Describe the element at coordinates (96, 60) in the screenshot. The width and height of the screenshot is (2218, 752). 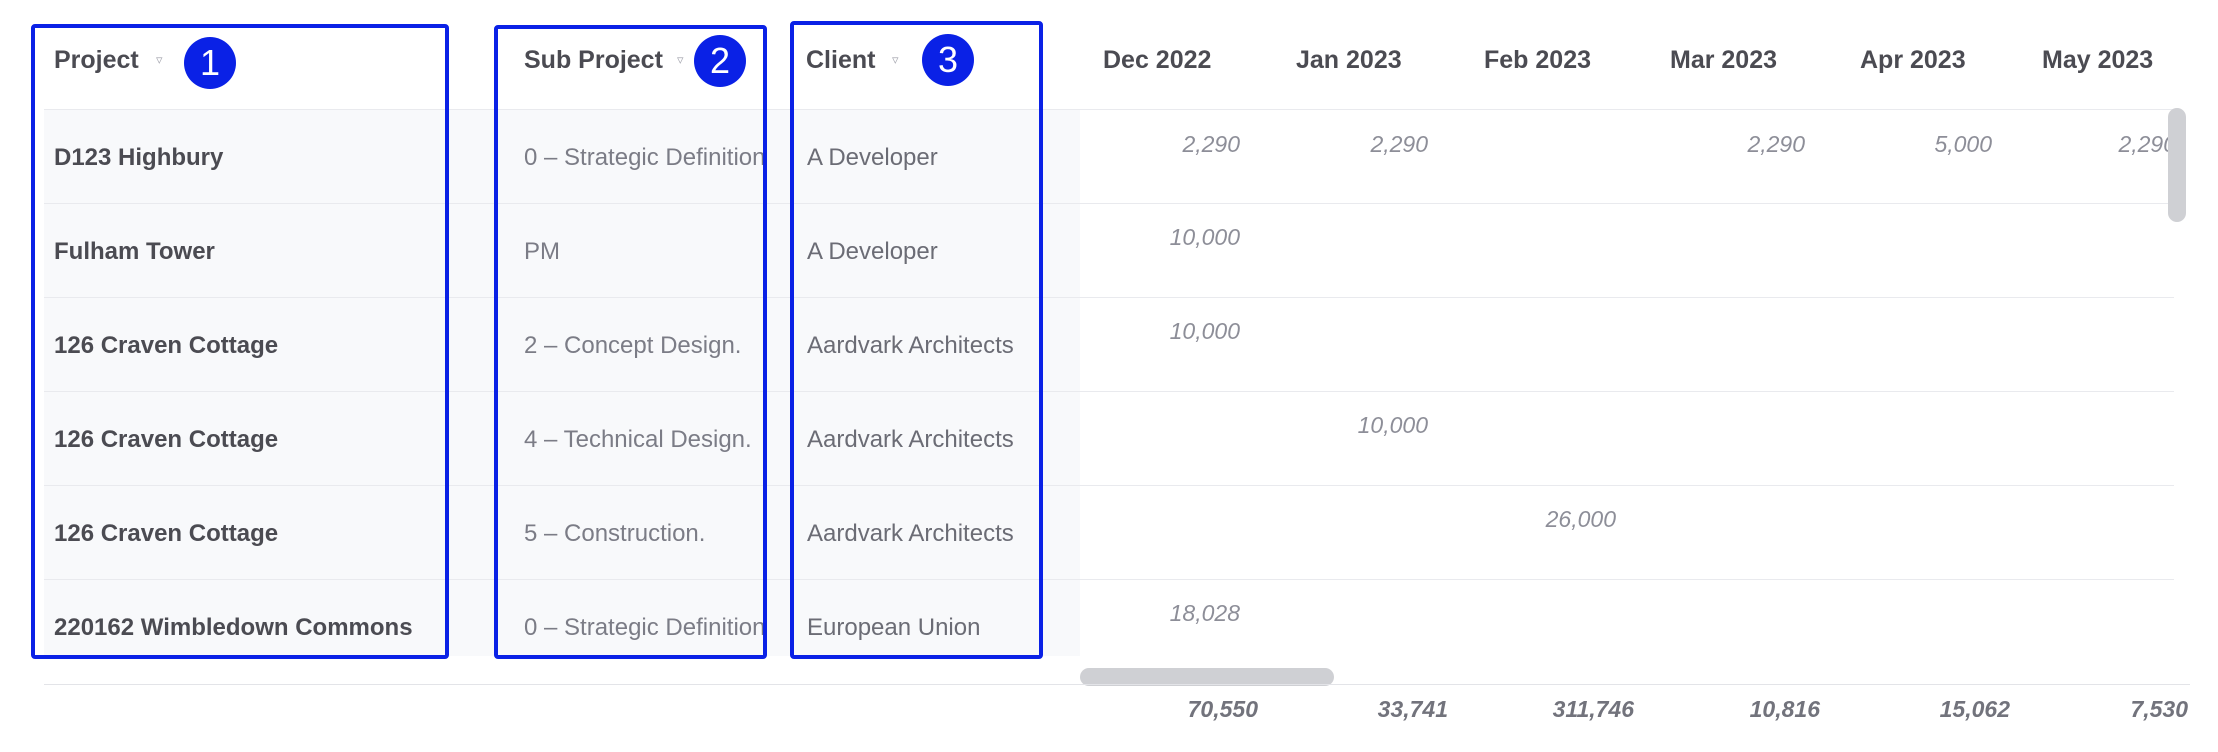
I see `column-header-project: Project` at that location.